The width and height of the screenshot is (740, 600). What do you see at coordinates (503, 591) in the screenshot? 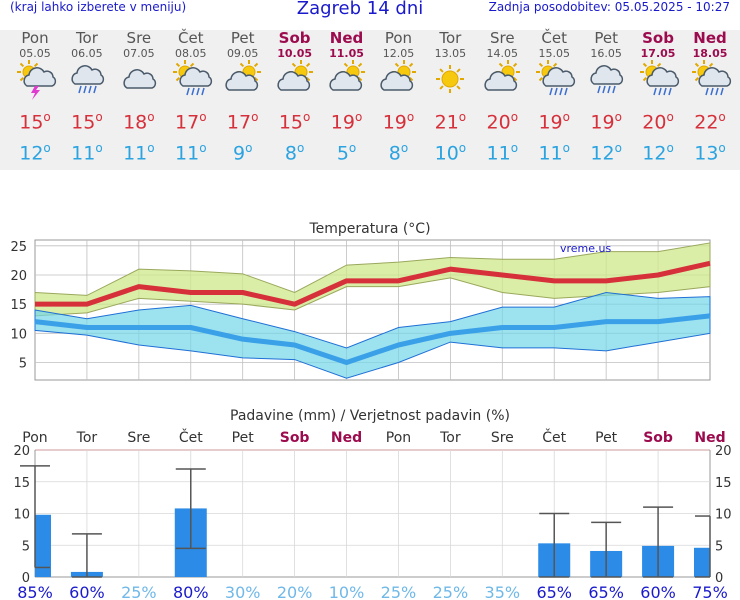
I see `precip-probability: 35%` at bounding box center [503, 591].